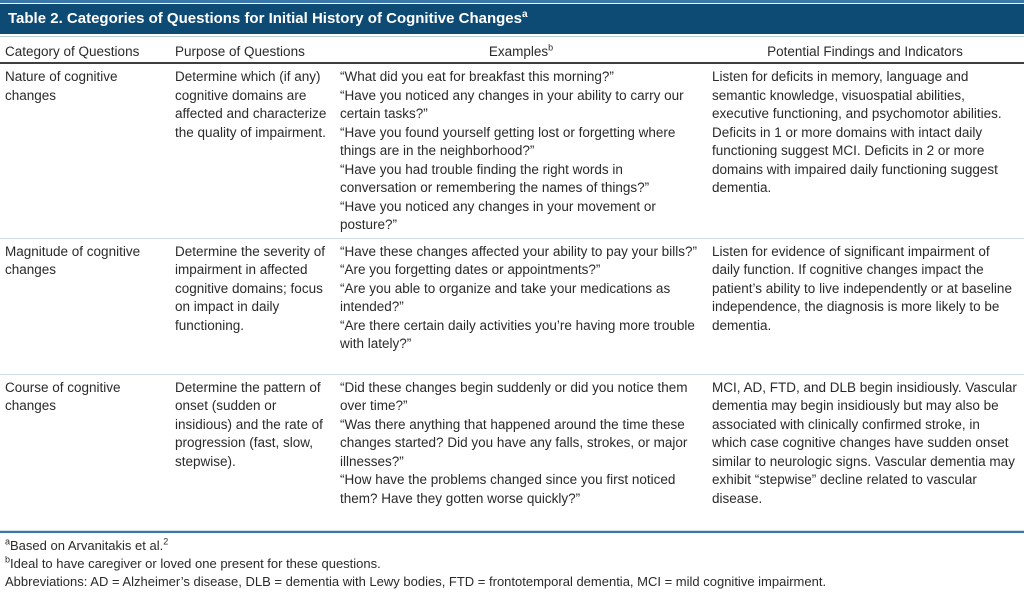 The width and height of the screenshot is (1024, 596). I want to click on footnotes-top-rule, so click(512, 531).